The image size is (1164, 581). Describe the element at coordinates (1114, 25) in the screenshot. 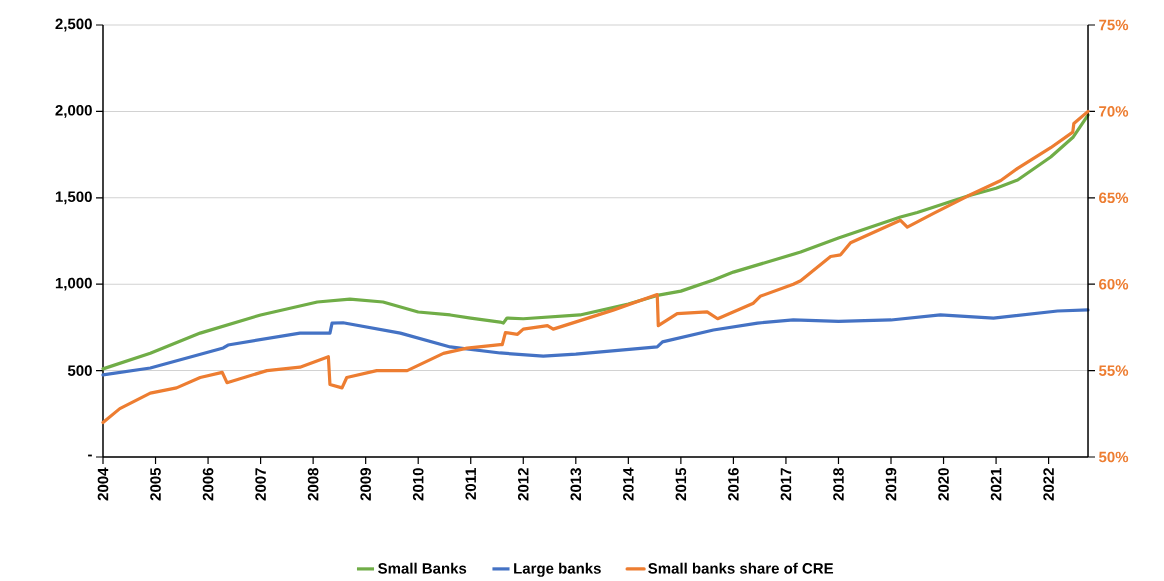

I see `y2-tick-label: 75%` at that location.